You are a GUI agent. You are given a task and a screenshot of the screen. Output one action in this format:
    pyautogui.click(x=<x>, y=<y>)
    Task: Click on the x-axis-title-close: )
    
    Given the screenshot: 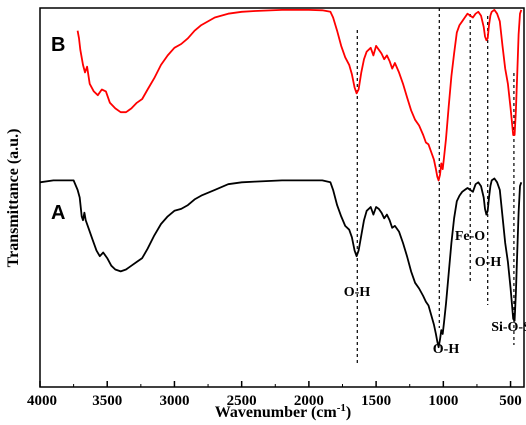 What is the action you would take?
    pyautogui.click(x=348, y=412)
    